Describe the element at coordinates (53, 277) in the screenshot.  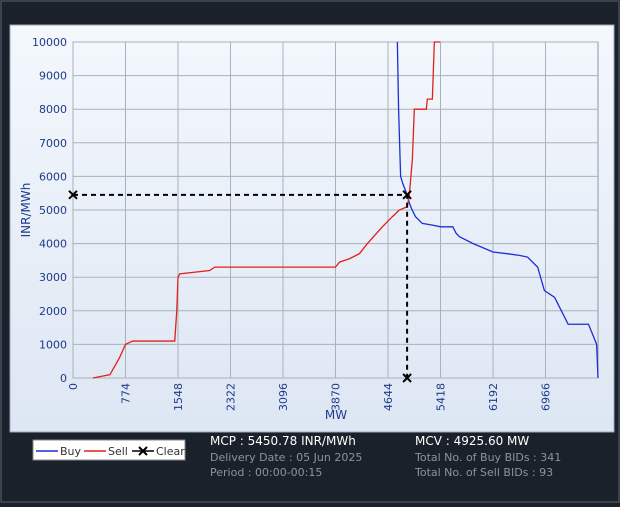
I see `y-tick-label: 3000` at that location.